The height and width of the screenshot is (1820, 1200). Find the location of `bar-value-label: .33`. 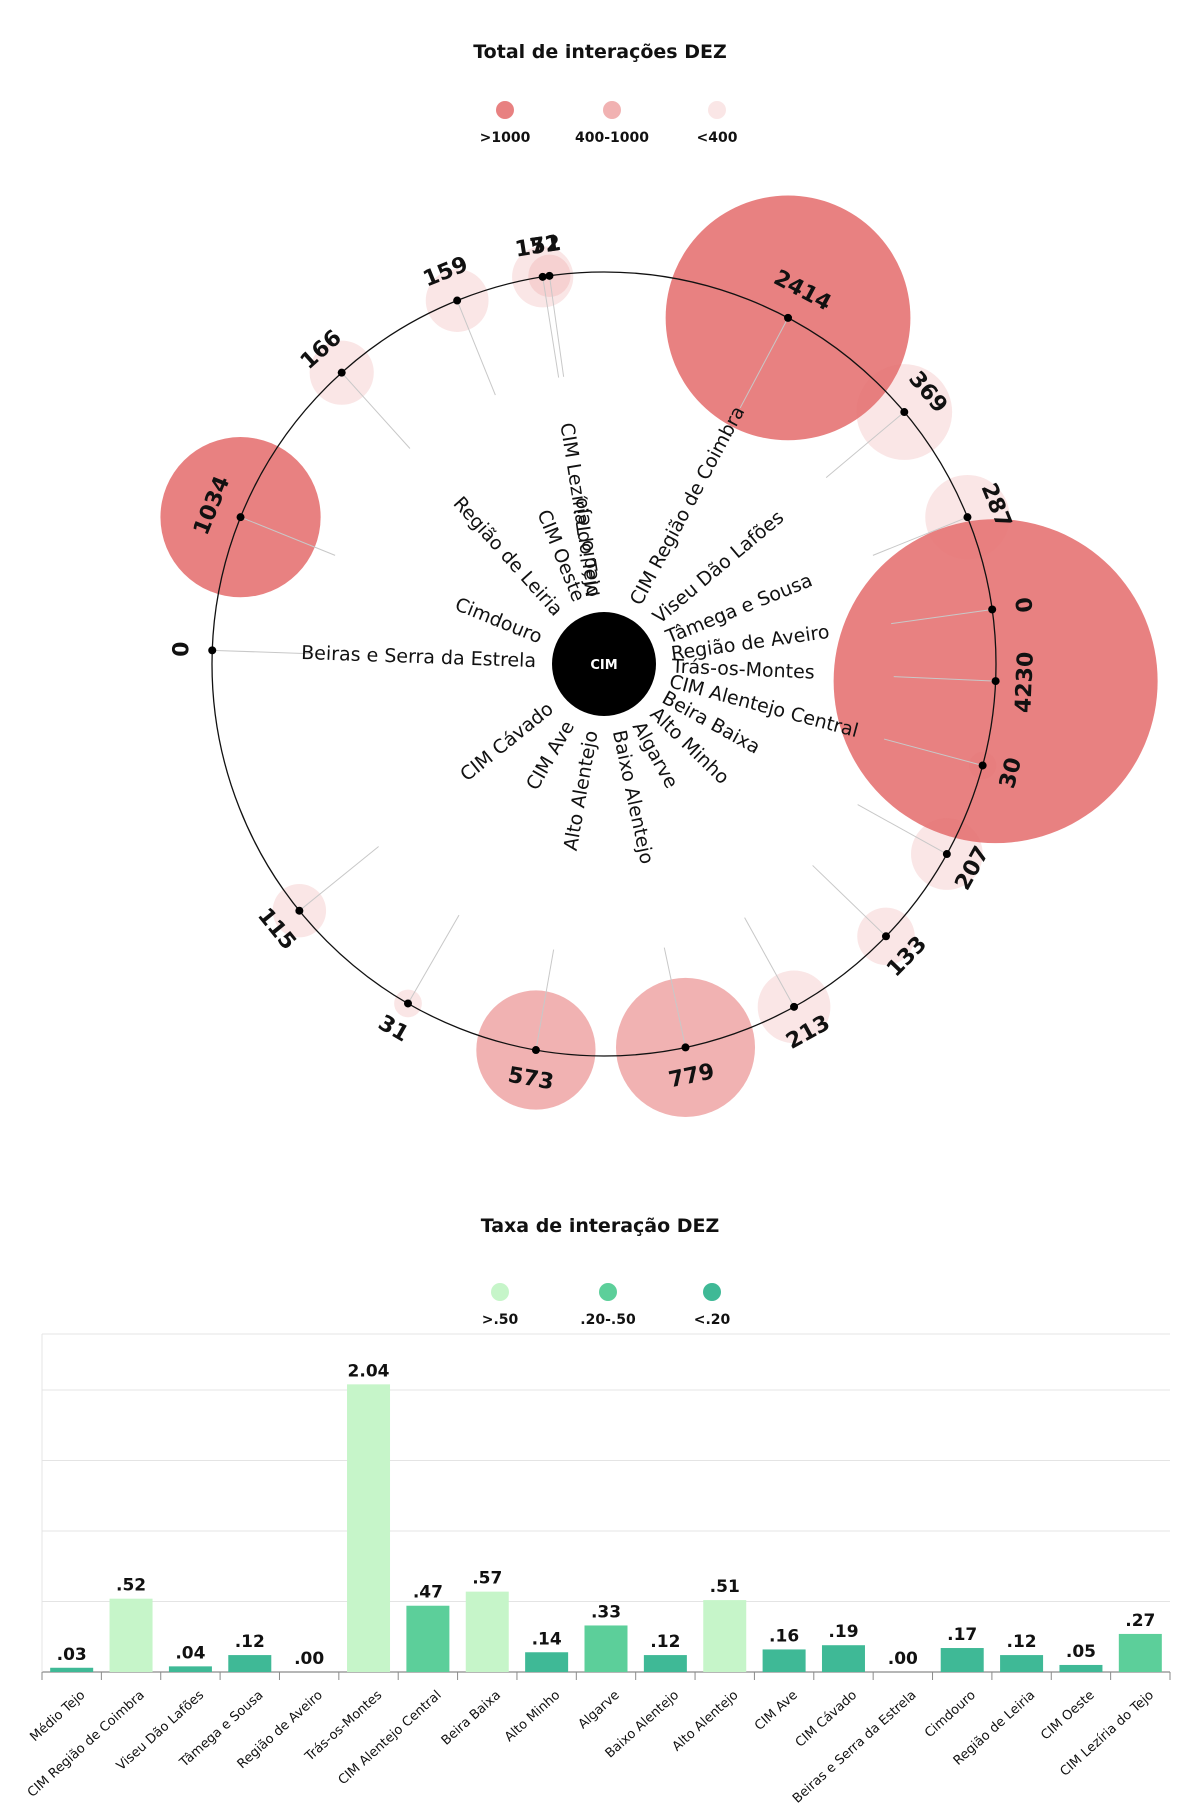

bar-value-label: .33 is located at coordinates (606, 1612).